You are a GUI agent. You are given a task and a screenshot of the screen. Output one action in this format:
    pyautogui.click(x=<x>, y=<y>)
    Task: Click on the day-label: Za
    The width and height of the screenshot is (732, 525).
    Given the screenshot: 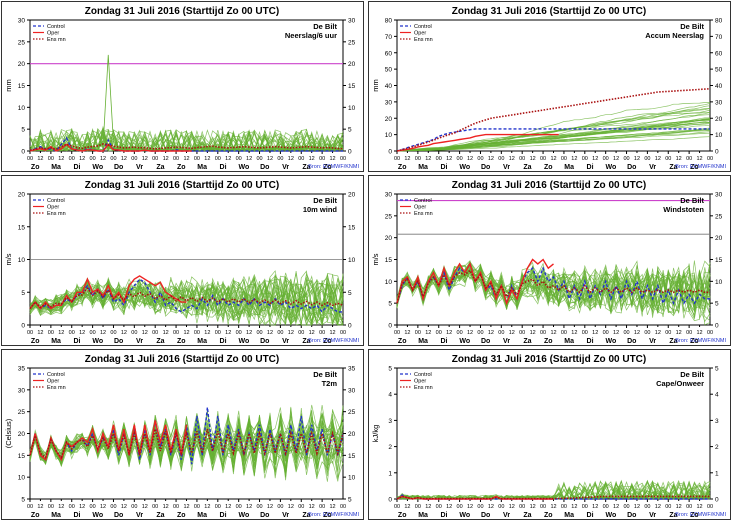 What is the action you would take?
    pyautogui.click(x=673, y=167)
    